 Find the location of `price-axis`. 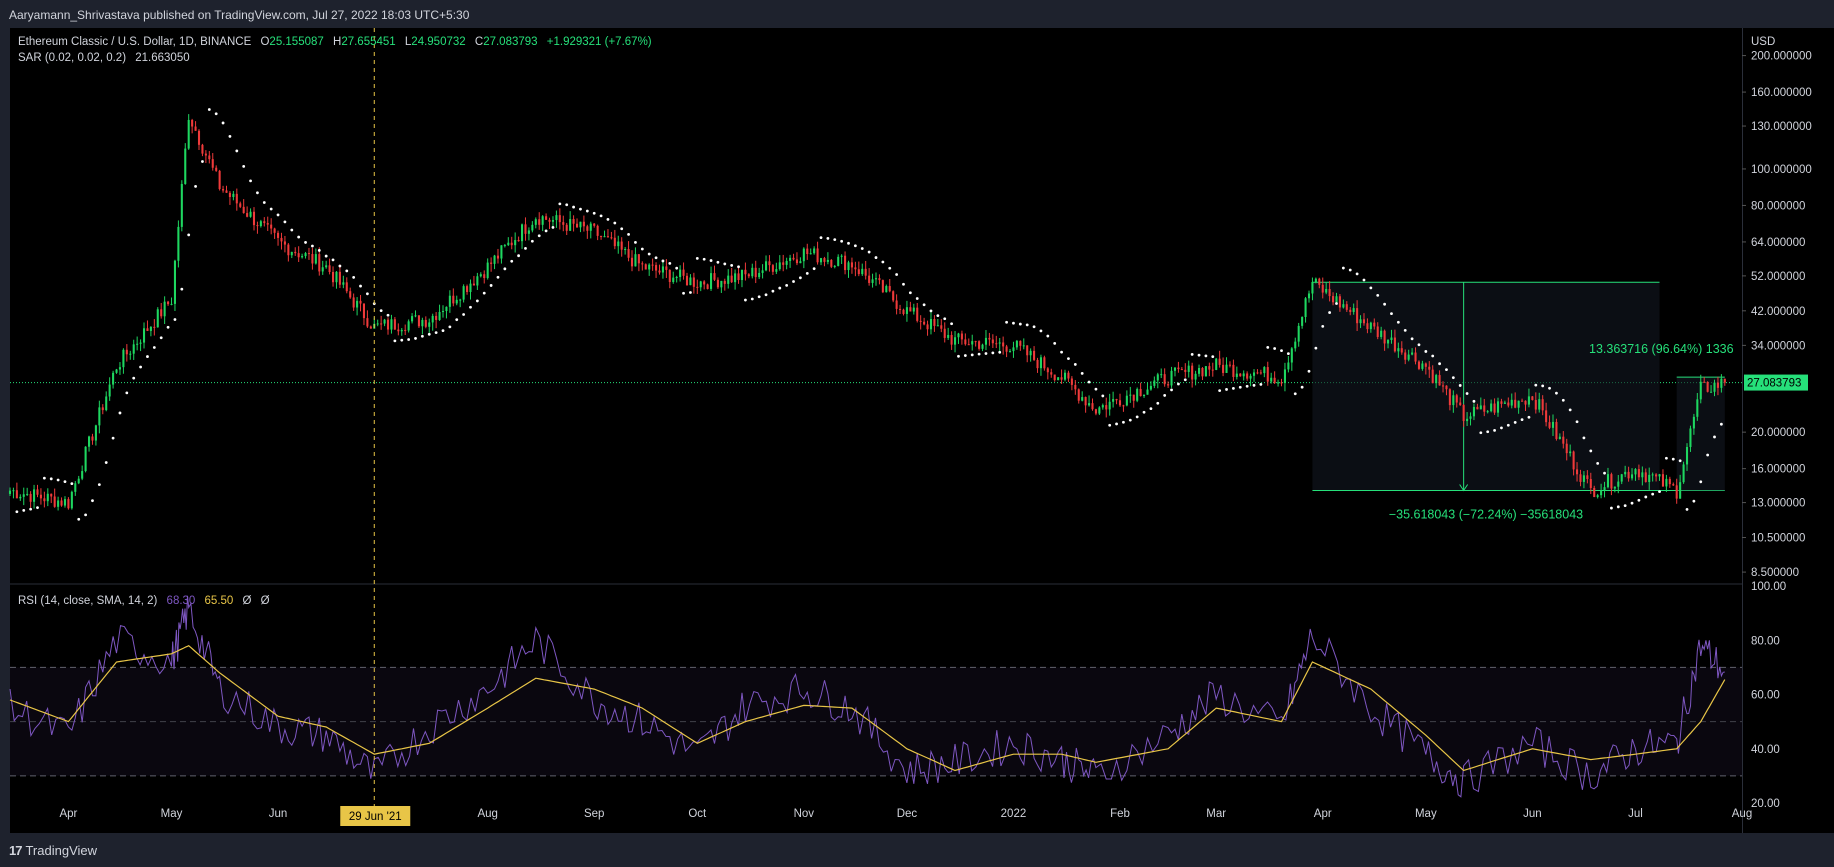

price-axis is located at coordinates (1788, 430).